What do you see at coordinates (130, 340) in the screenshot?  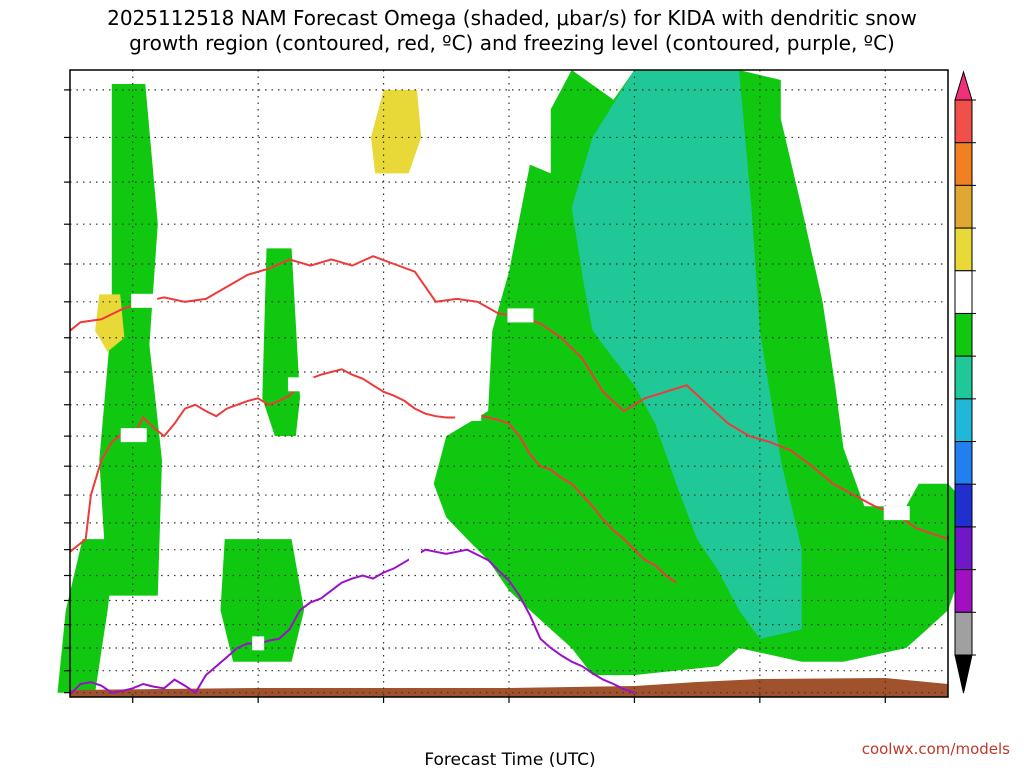 I see `omega-green-left-column` at bounding box center [130, 340].